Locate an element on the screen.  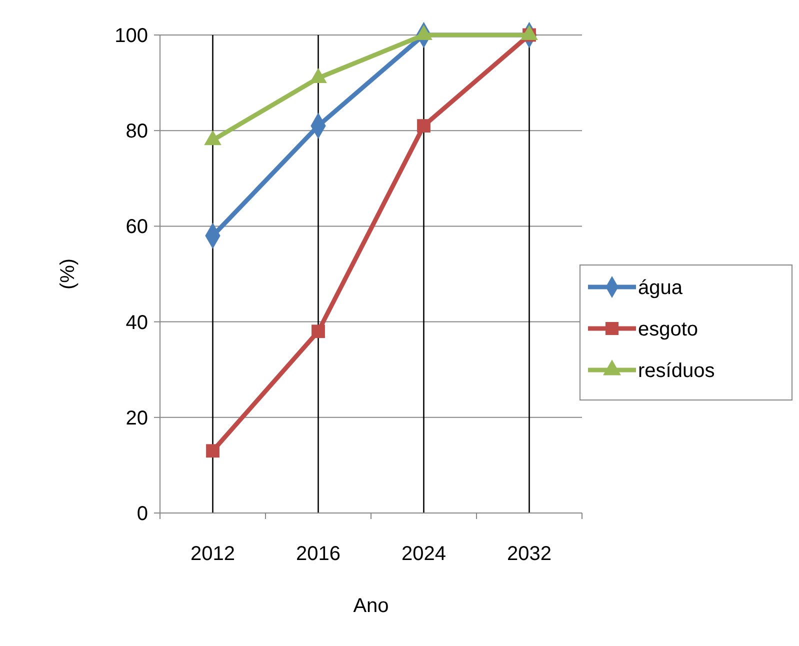
legend-label: água is located at coordinates (661, 288).